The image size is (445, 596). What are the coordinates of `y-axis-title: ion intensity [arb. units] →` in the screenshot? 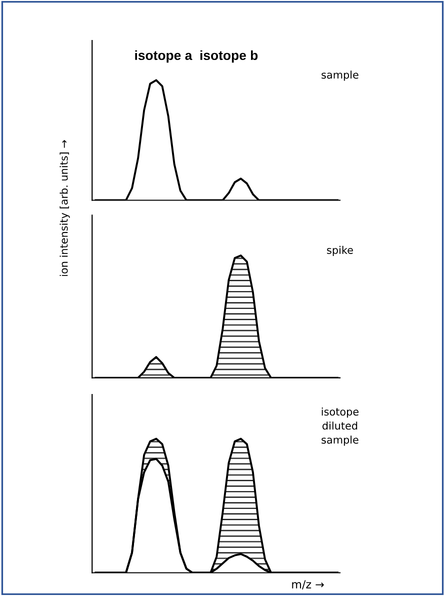 It's located at (65, 208).